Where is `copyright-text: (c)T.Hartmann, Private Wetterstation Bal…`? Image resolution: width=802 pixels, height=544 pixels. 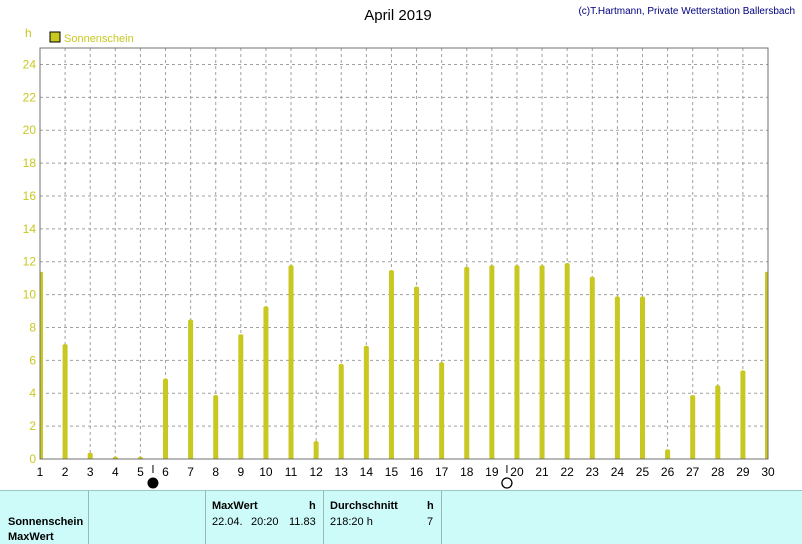
copyright-text: (c)T.Hartmann, Private Wetterstation Bal… is located at coordinates (686, 11).